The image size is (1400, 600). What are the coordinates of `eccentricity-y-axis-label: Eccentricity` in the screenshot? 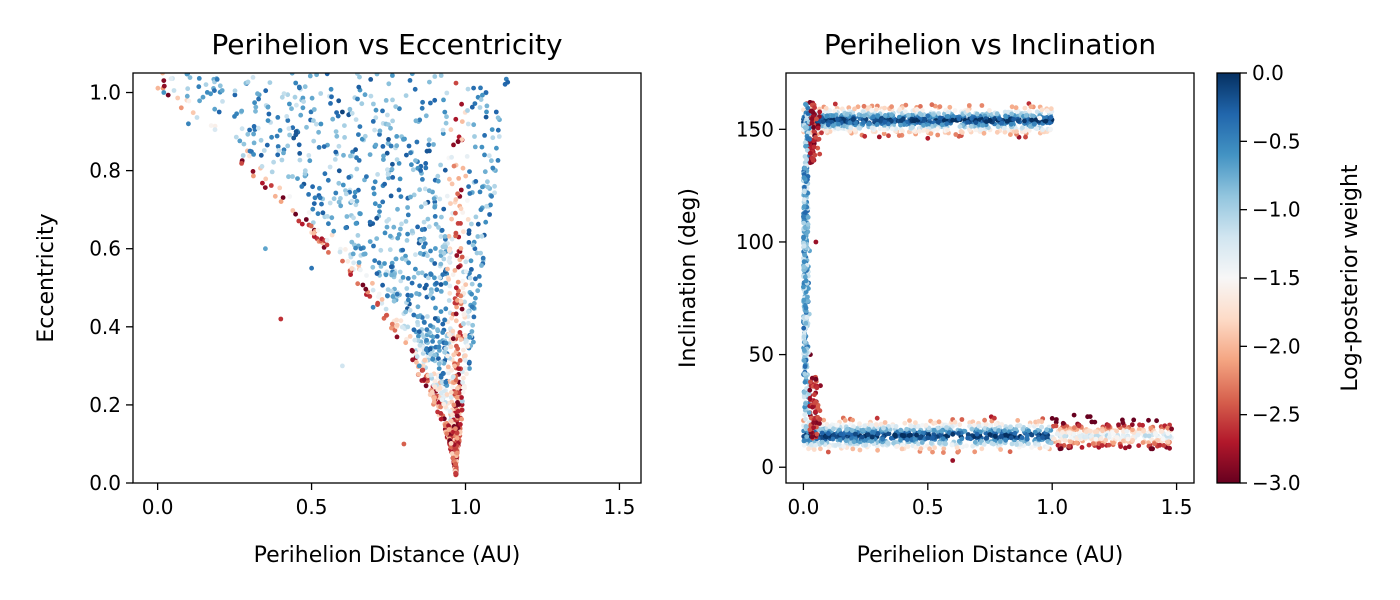 It's located at (46, 277).